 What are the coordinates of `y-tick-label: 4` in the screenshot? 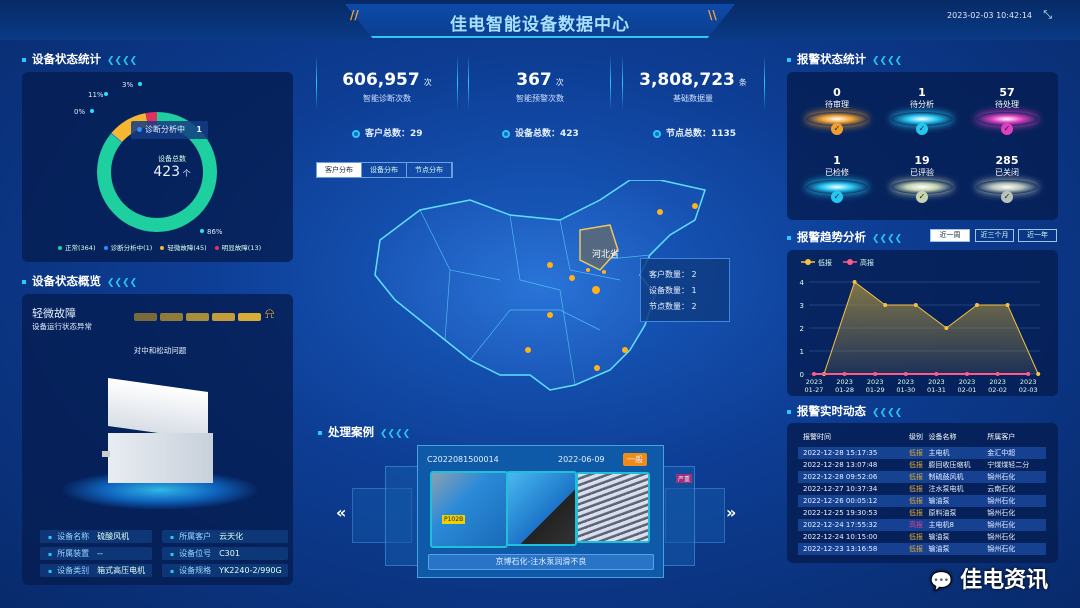 It's located at (802, 283).